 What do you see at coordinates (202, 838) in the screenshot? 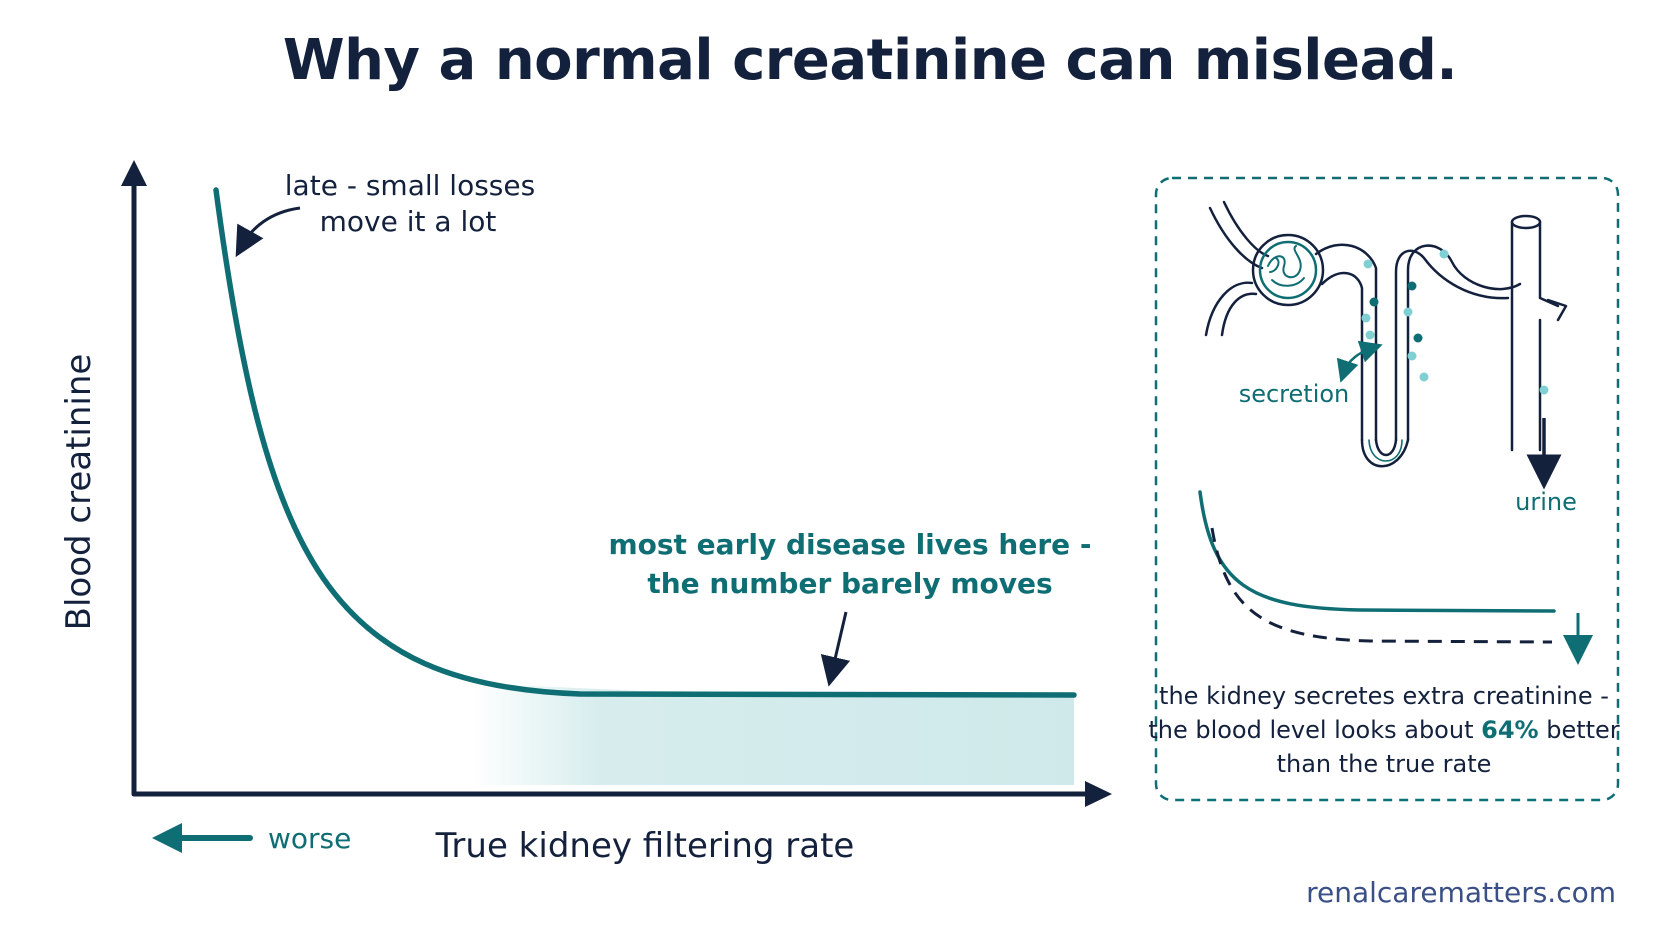
I see `worse-direction-arrow` at bounding box center [202, 838].